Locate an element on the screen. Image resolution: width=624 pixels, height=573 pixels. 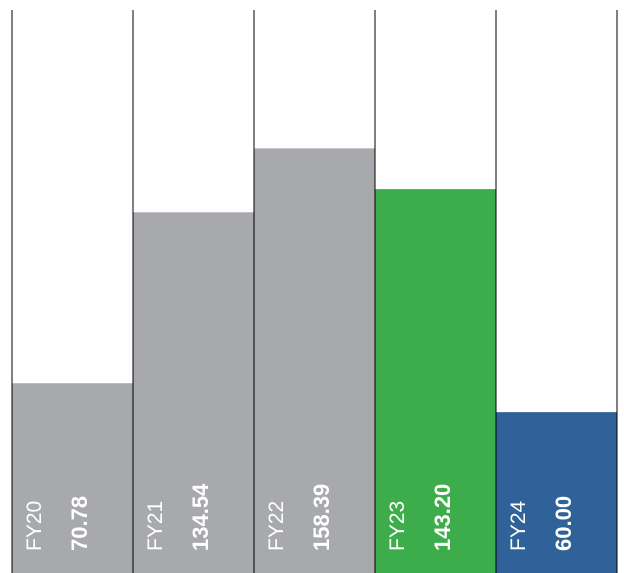
bar-fy22 is located at coordinates (314, 360).